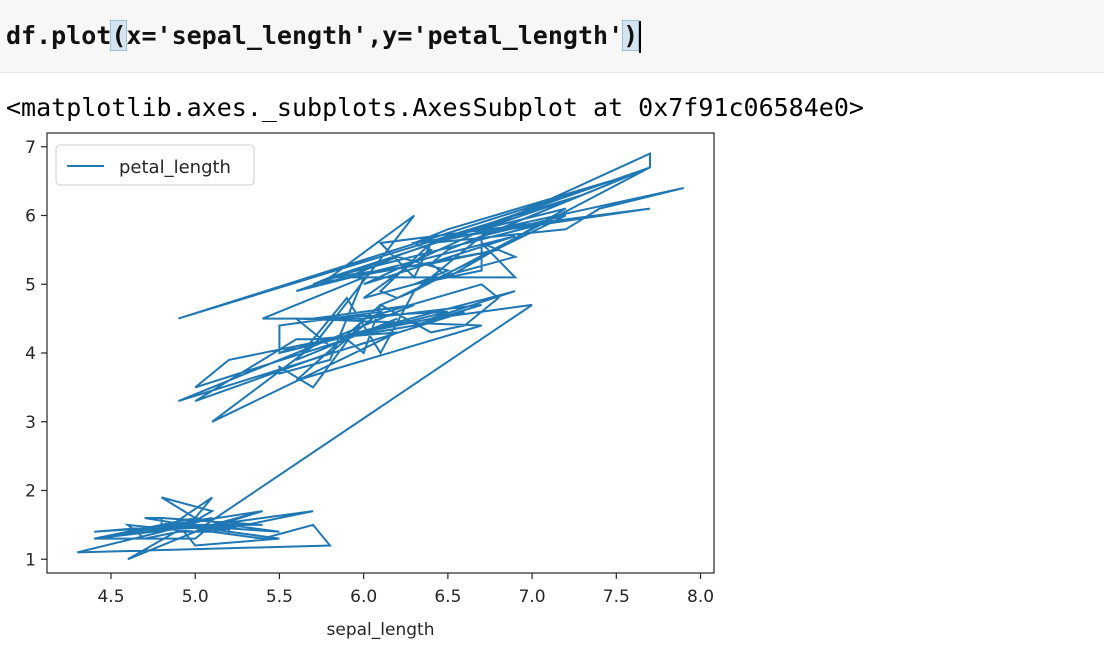 Image resolution: width=1104 pixels, height=668 pixels. Describe the element at coordinates (59, 35) in the screenshot. I see `code-call: df.plot` at that location.